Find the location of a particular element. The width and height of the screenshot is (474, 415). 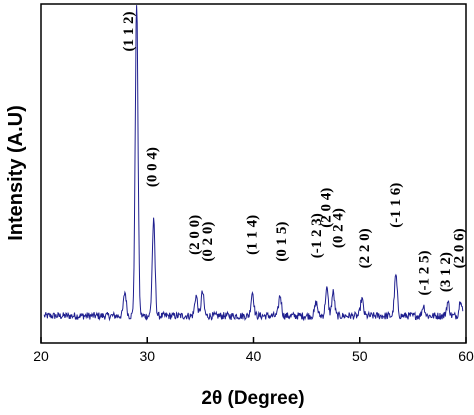

x-tick-label: 50 is located at coordinates (360, 356).